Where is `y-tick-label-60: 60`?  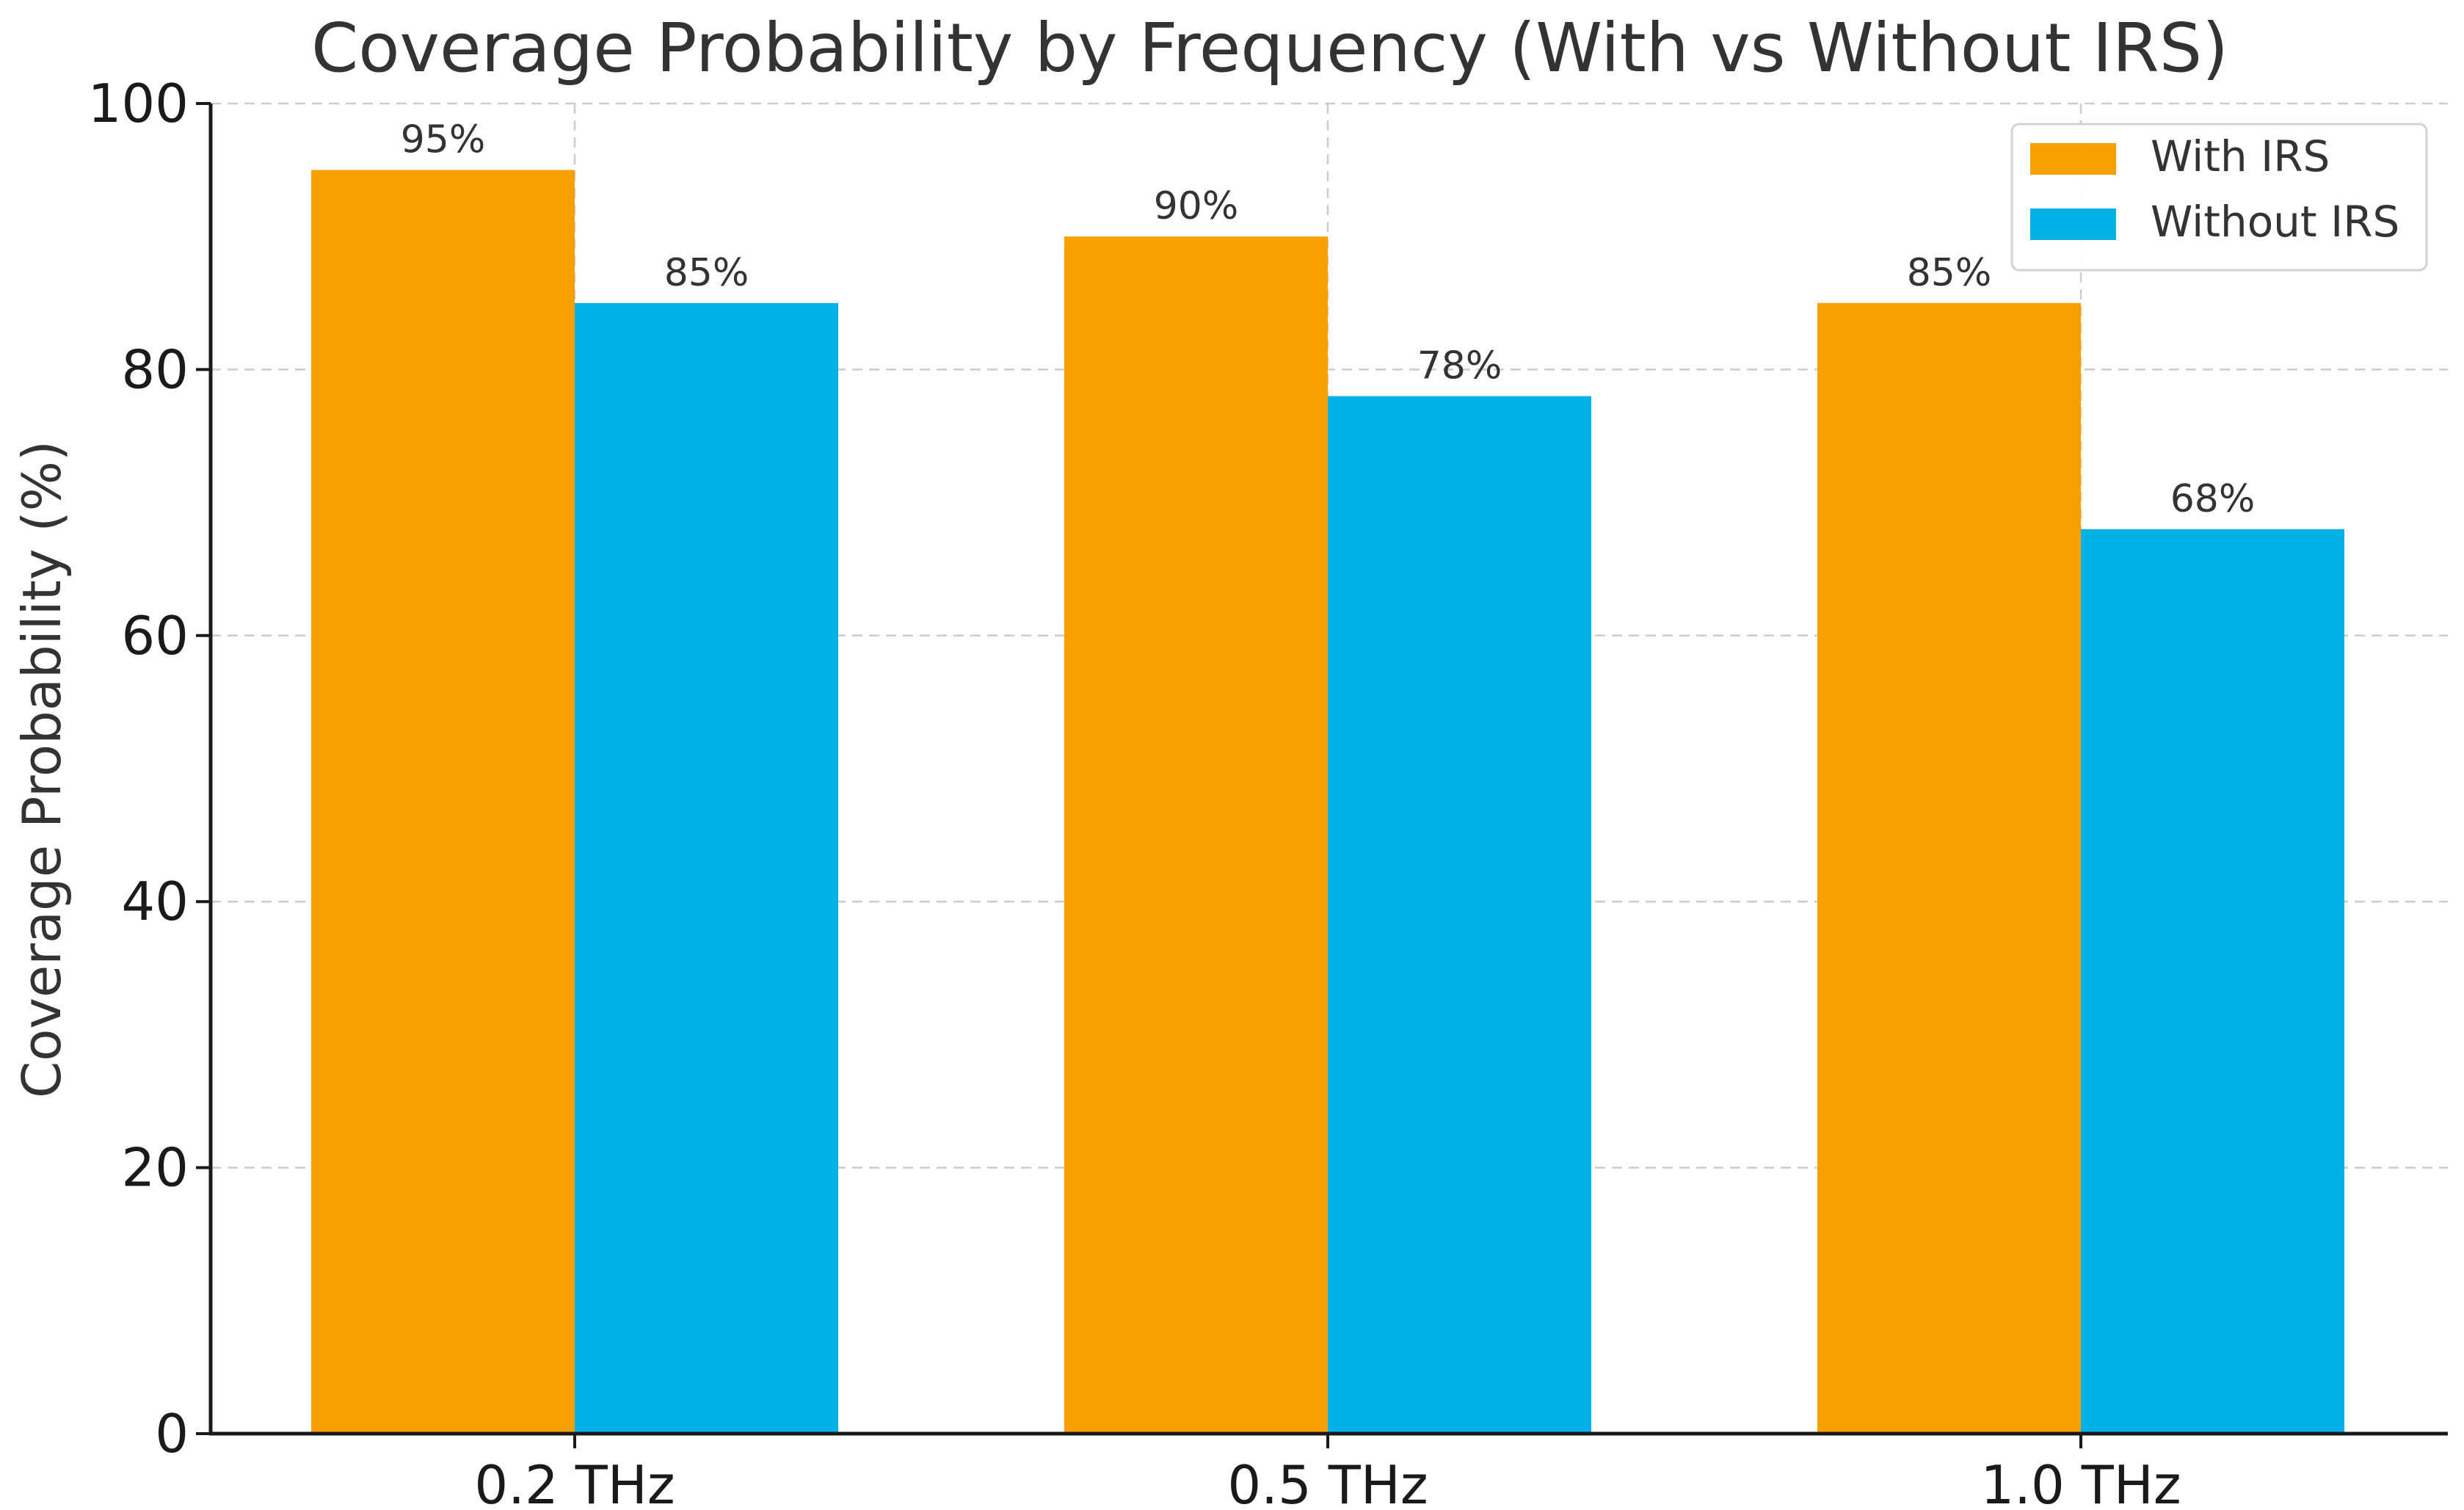 y-tick-label-60: 60 is located at coordinates (155, 636).